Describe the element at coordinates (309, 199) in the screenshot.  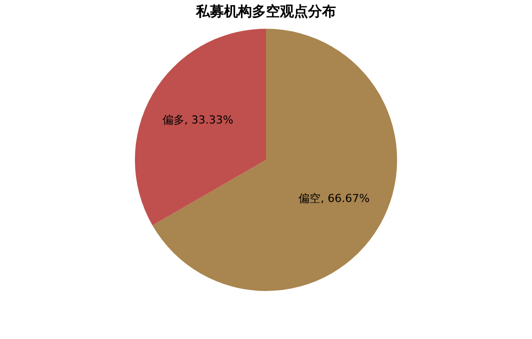
I see `slice-label: 偏空` at that location.